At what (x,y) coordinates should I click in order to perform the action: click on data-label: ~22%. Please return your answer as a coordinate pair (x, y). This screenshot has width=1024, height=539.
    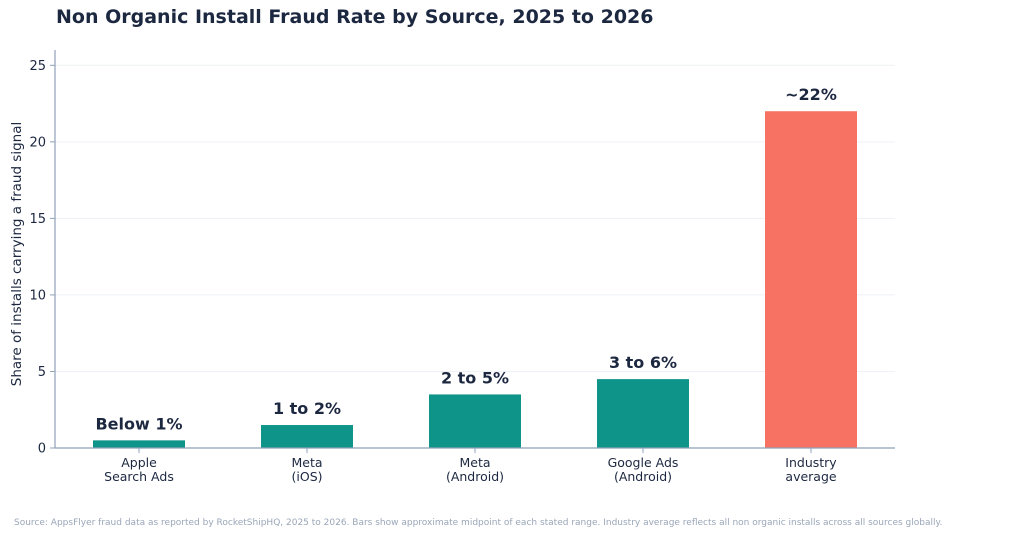
    Looking at the image, I should click on (811, 94).